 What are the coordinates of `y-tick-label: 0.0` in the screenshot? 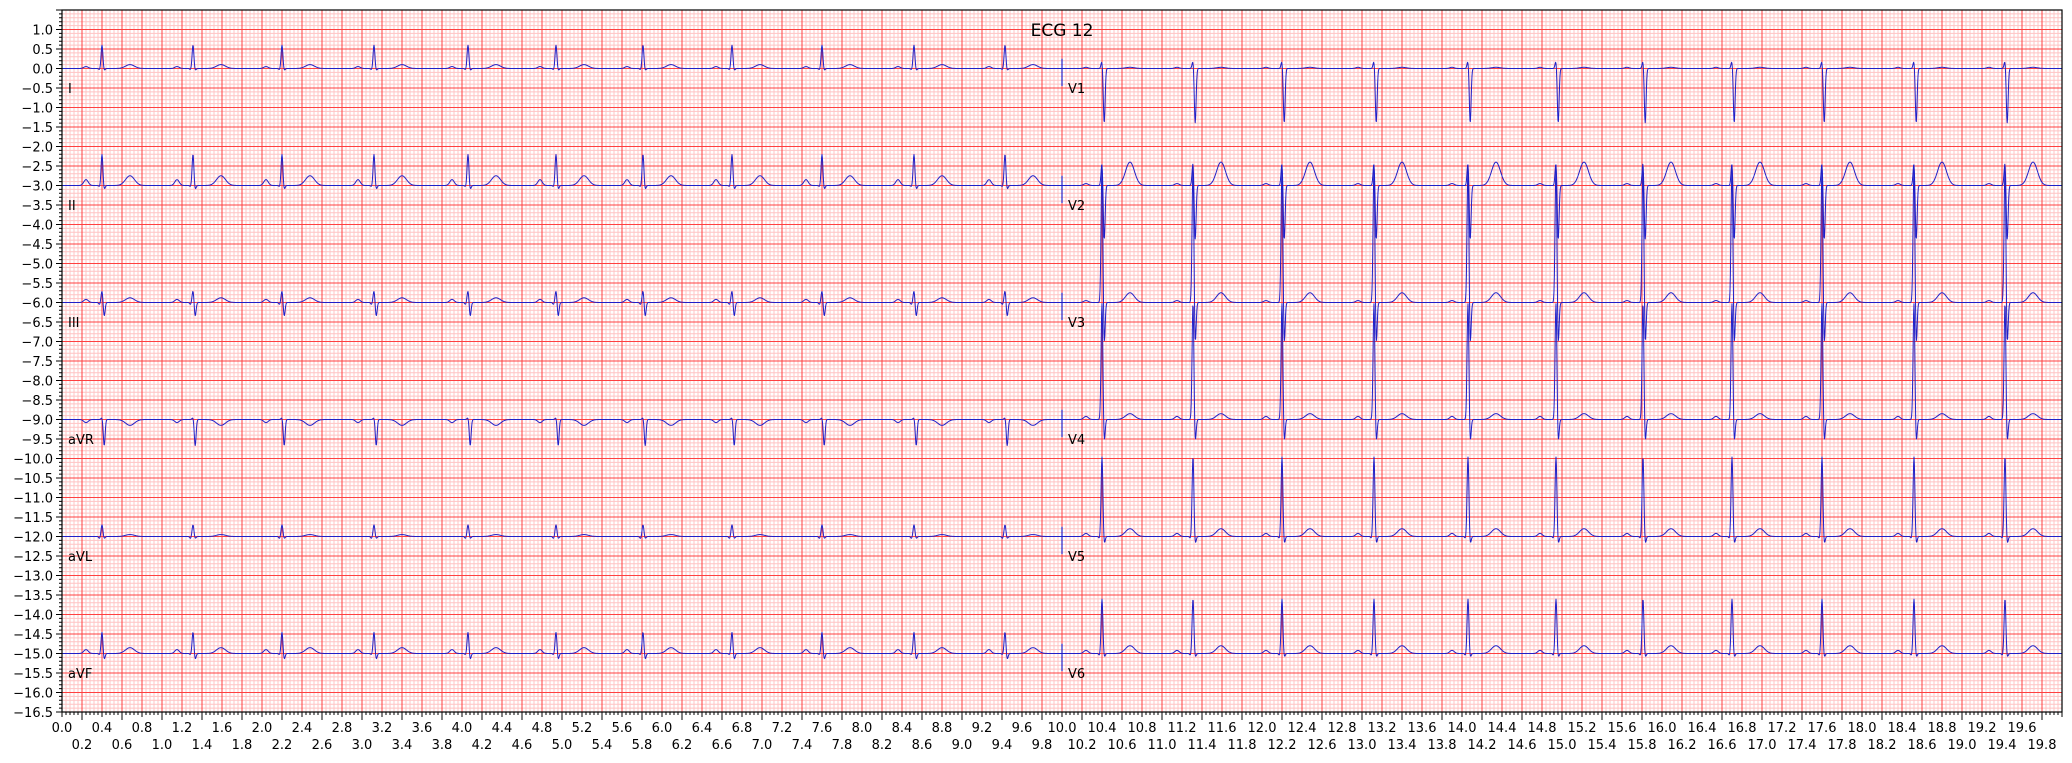 It's located at (42, 70).